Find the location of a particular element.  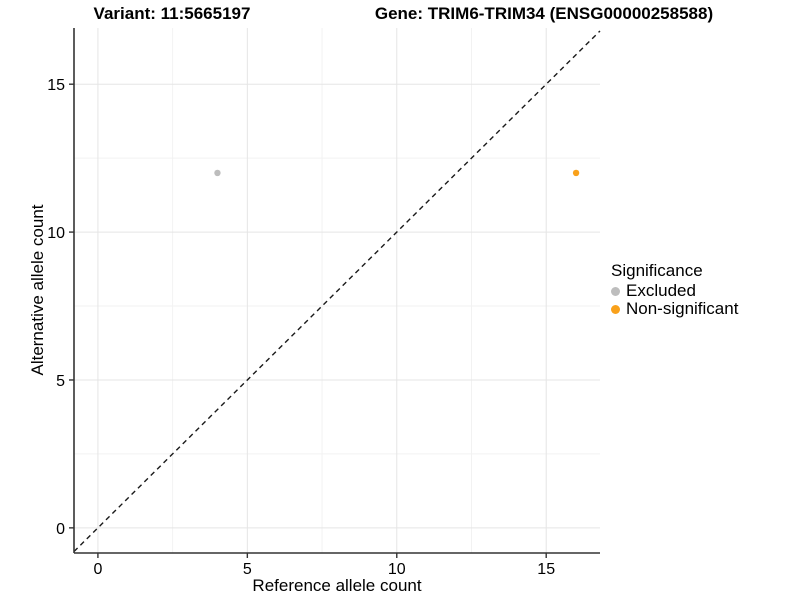

legend-title: Significance is located at coordinates (657, 270).